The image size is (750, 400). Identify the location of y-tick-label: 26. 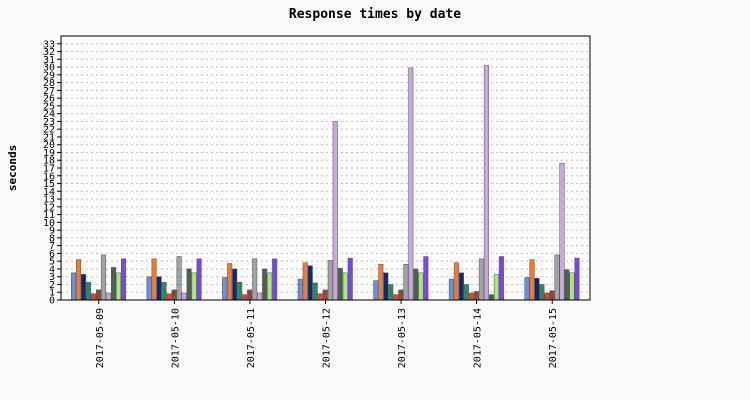
(49, 99).